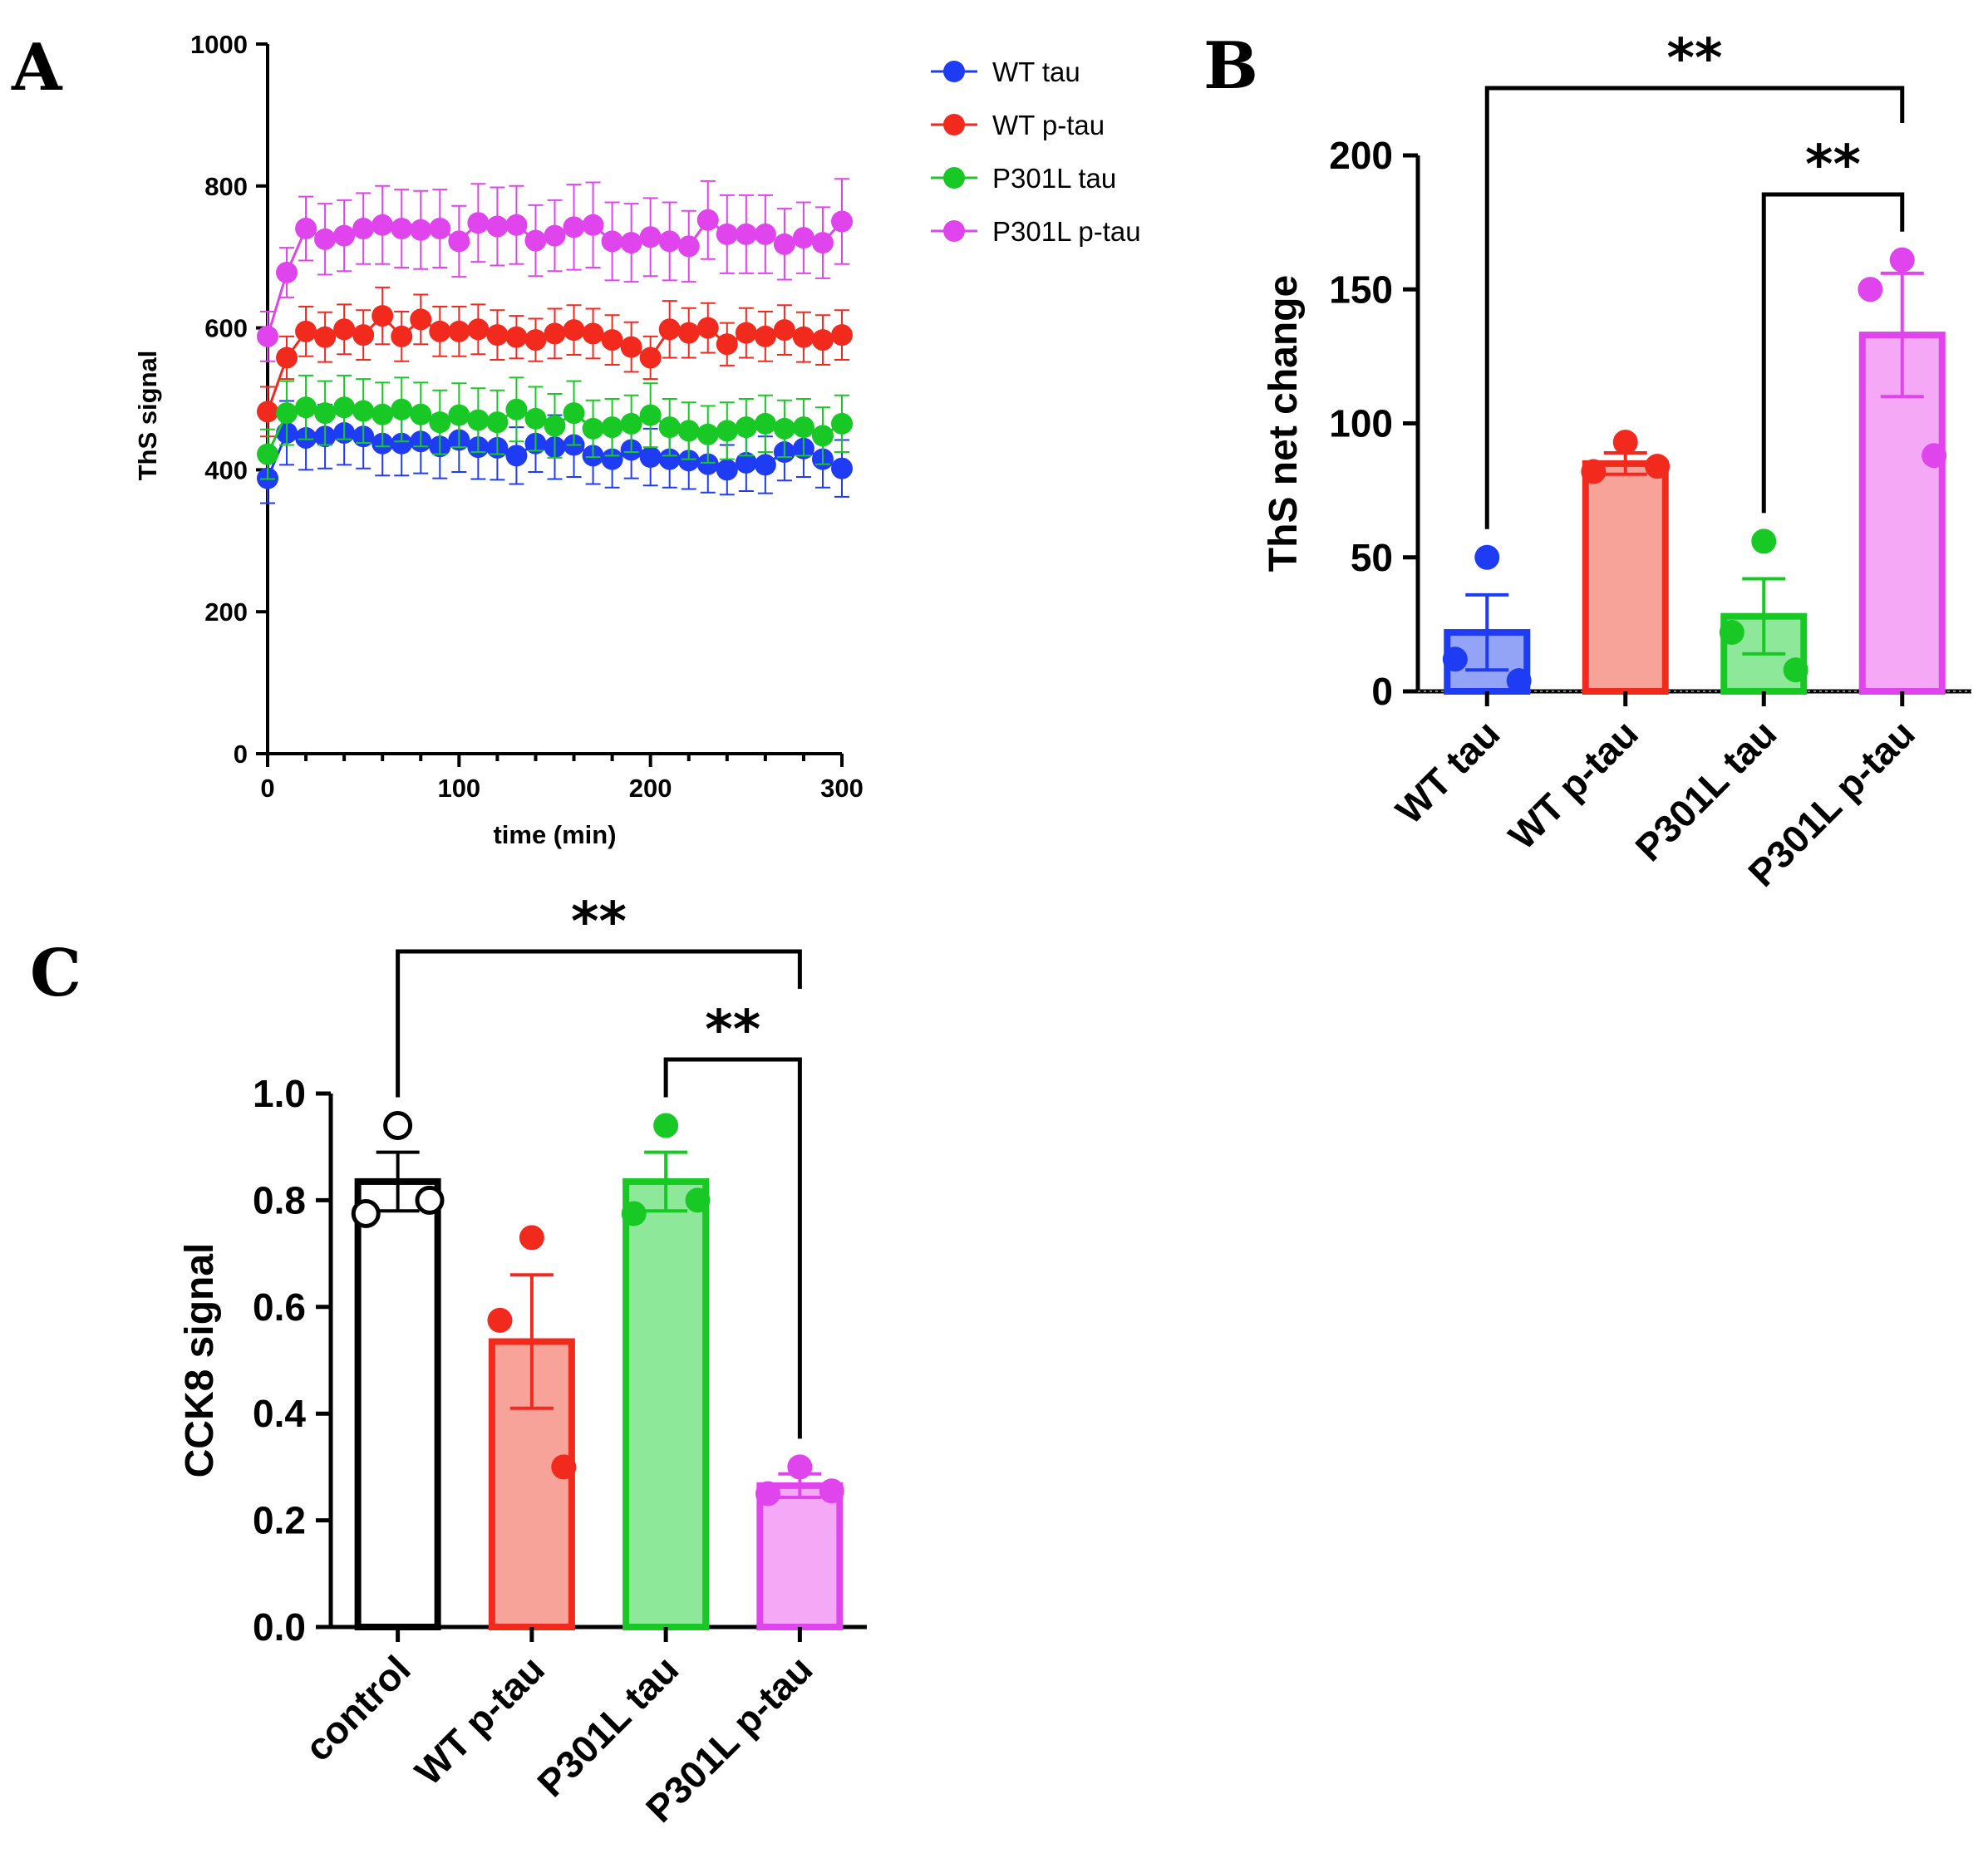  I want to click on bar-group-control, so click(398, 1371).